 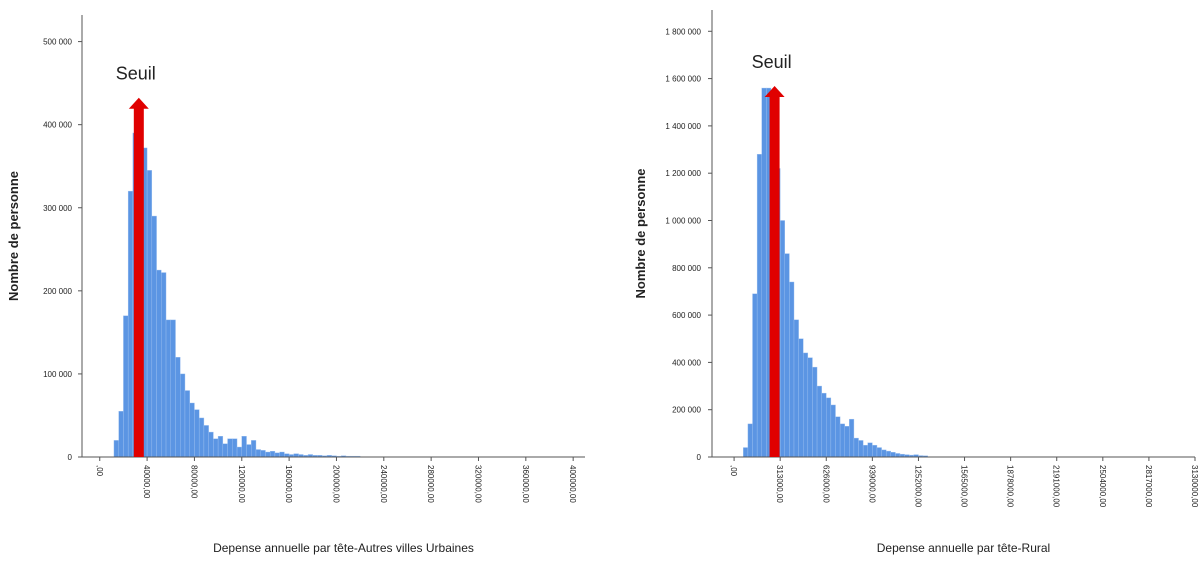 I want to click on y-tick-label: 600 000, so click(x=686, y=315).